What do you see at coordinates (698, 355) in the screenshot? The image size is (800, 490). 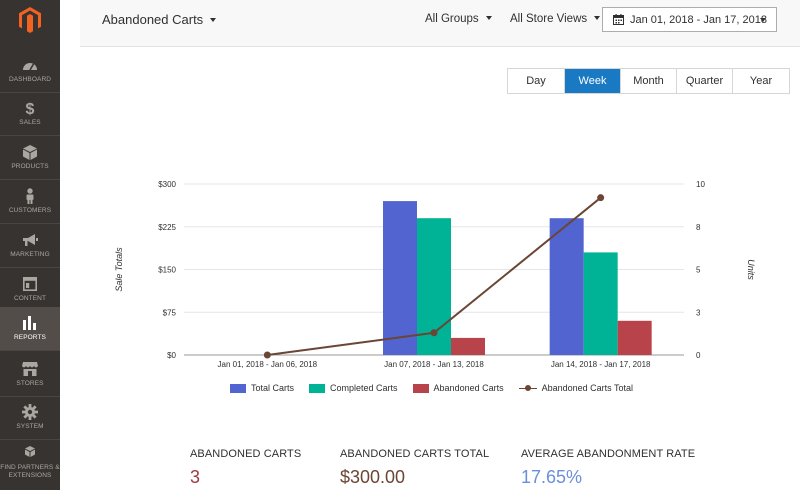 I see `y2-tick-label: 0` at bounding box center [698, 355].